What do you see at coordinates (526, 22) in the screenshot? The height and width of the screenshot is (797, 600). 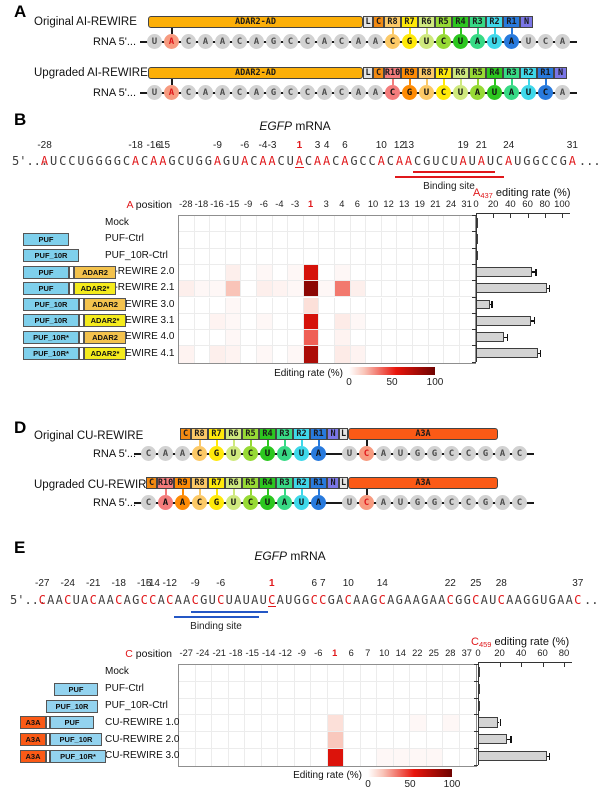 I see `domain-box-n: N` at bounding box center [526, 22].